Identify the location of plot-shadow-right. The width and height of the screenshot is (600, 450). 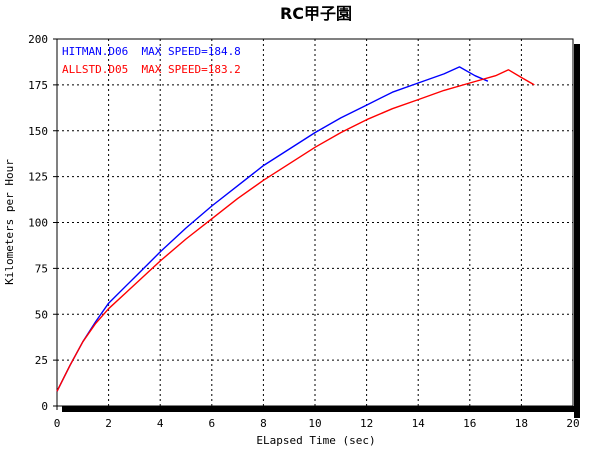
(577, 231).